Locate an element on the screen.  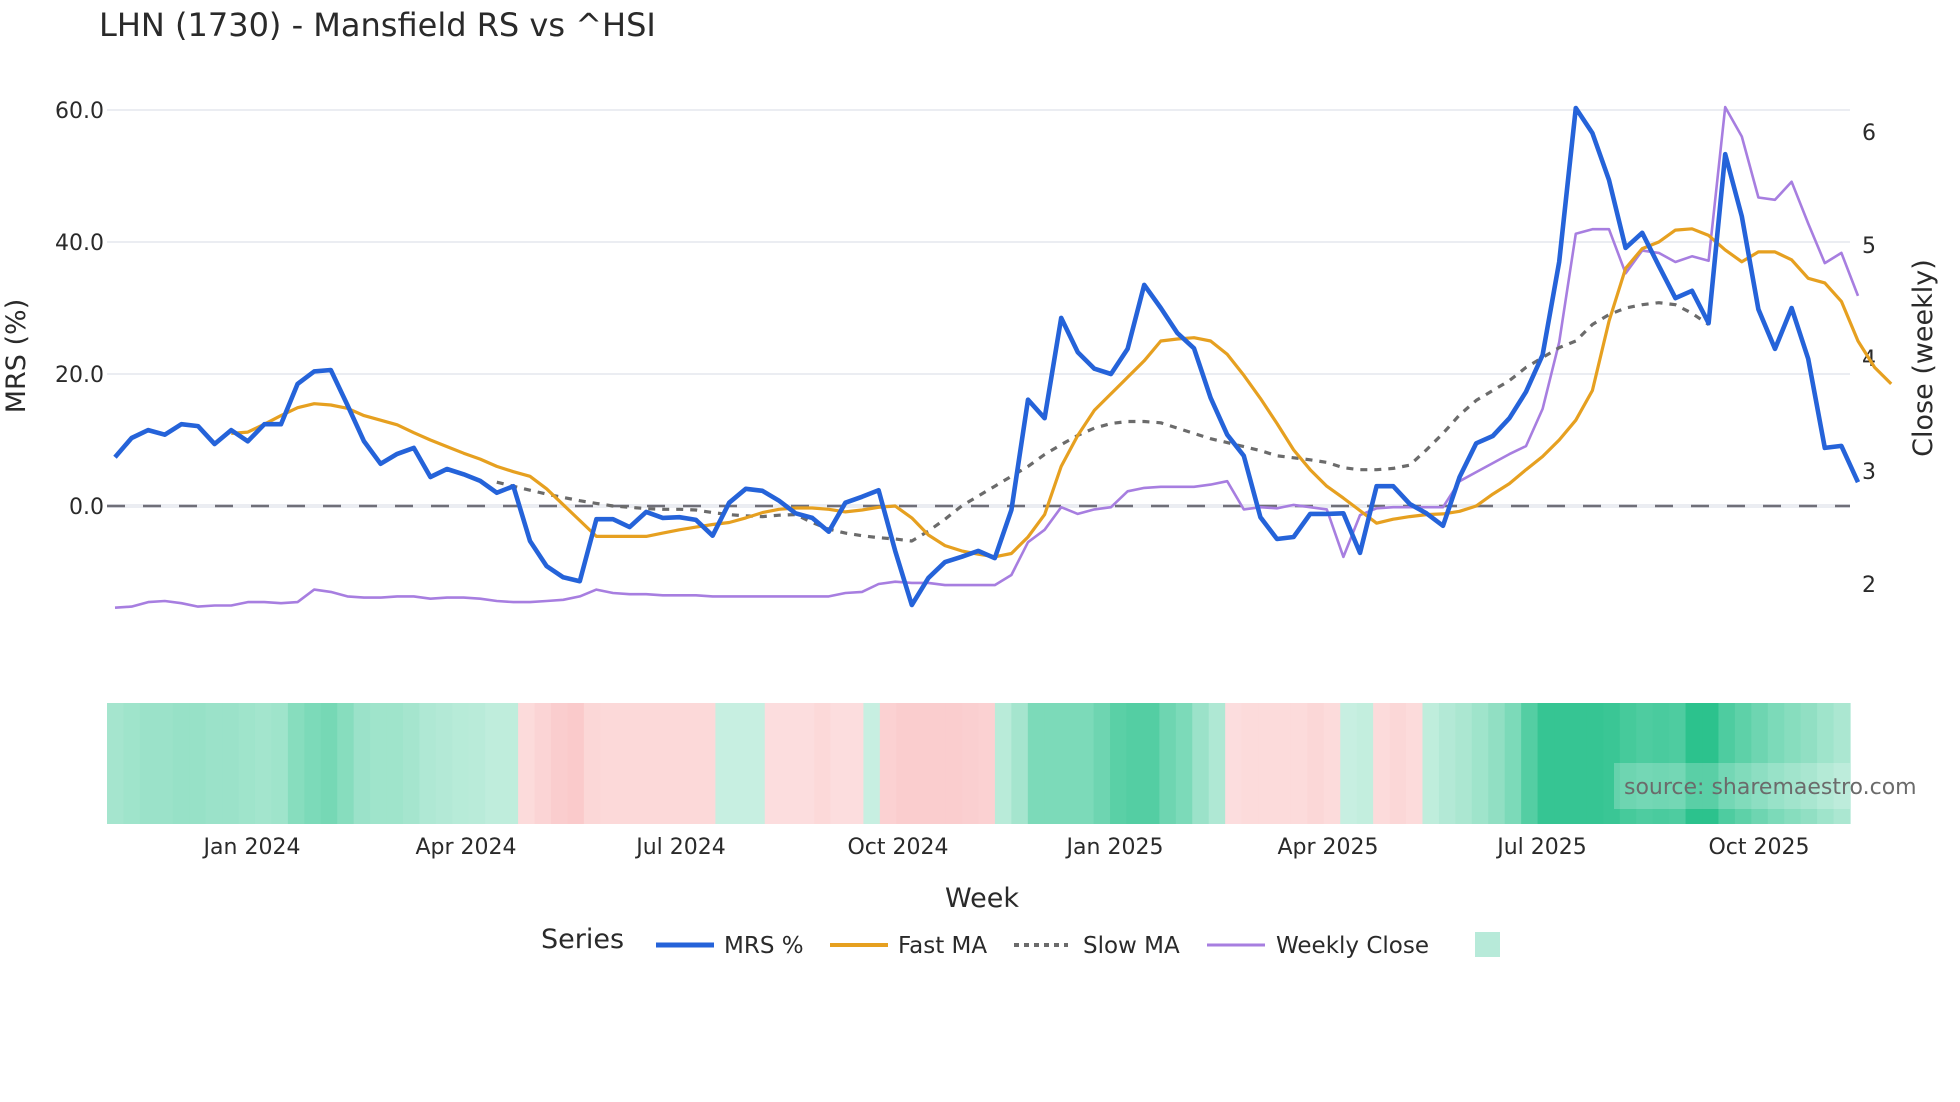
legend-item-slow-ma: Slow MA is located at coordinates (1097, 946).